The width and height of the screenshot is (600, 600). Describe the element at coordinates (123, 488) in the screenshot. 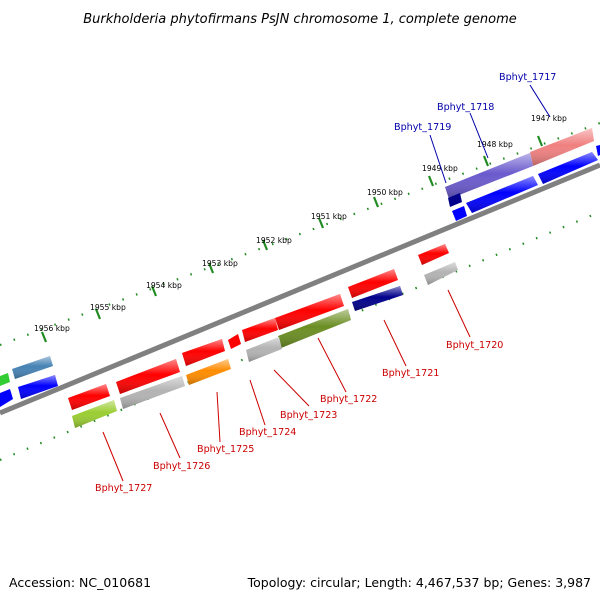

I see `gene-label: Bphyt_1727` at that location.